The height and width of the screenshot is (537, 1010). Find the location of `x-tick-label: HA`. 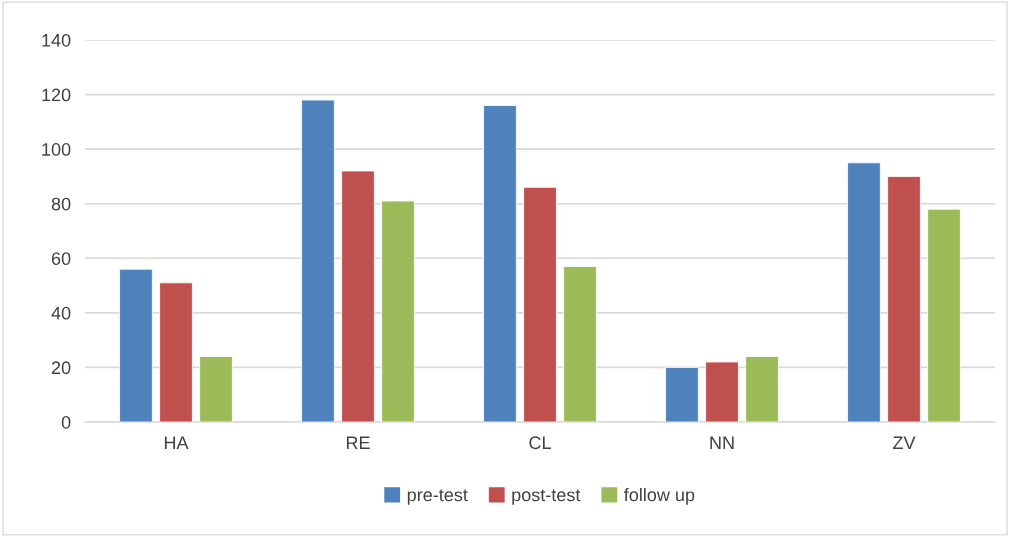

x-tick-label: HA is located at coordinates (176, 442).